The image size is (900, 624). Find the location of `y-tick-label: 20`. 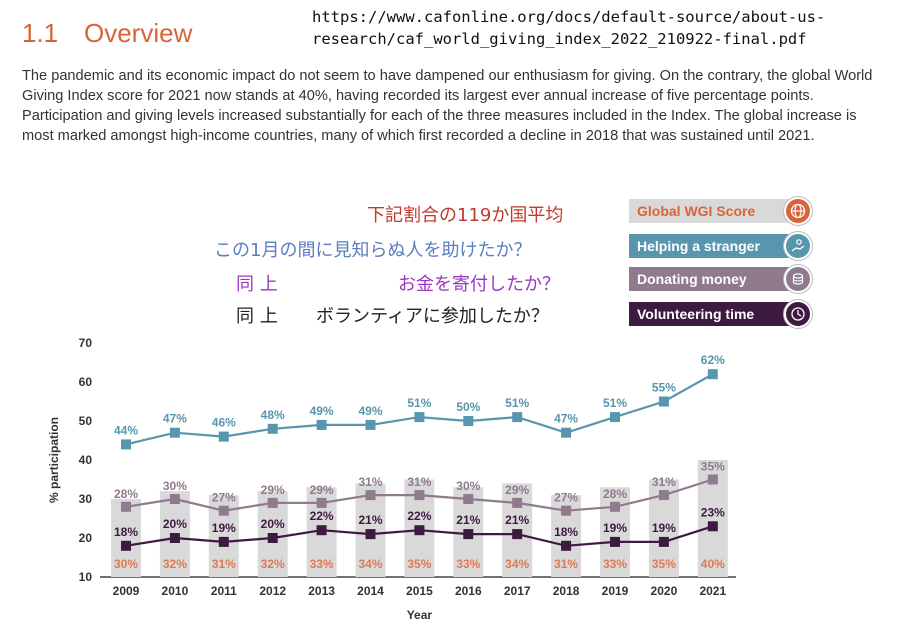

y-tick-label: 20 is located at coordinates (86, 538).